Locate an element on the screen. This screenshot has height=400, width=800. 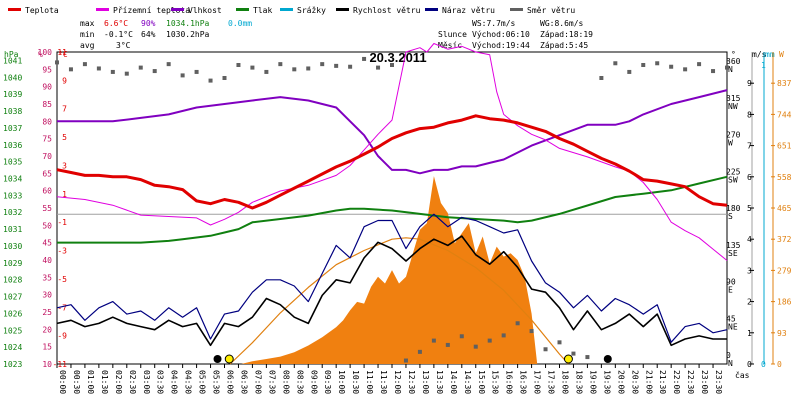
x-axis-tick-label: 23:00 is located at coordinates (704, 382).